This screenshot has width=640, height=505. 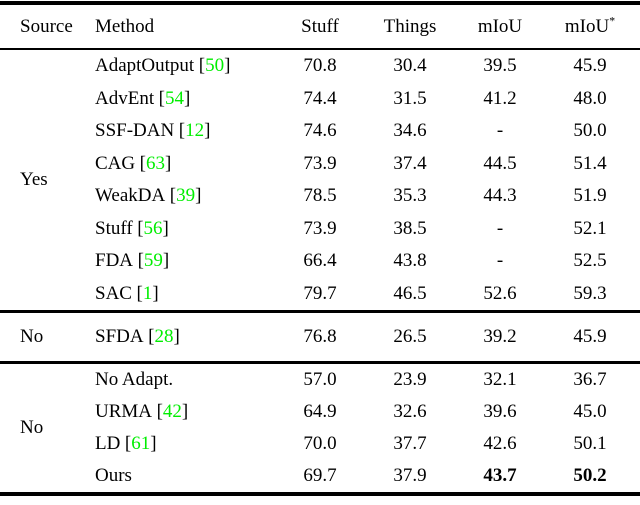 What do you see at coordinates (320, 66) in the screenshot?
I see `stuff-value: 70.8` at bounding box center [320, 66].